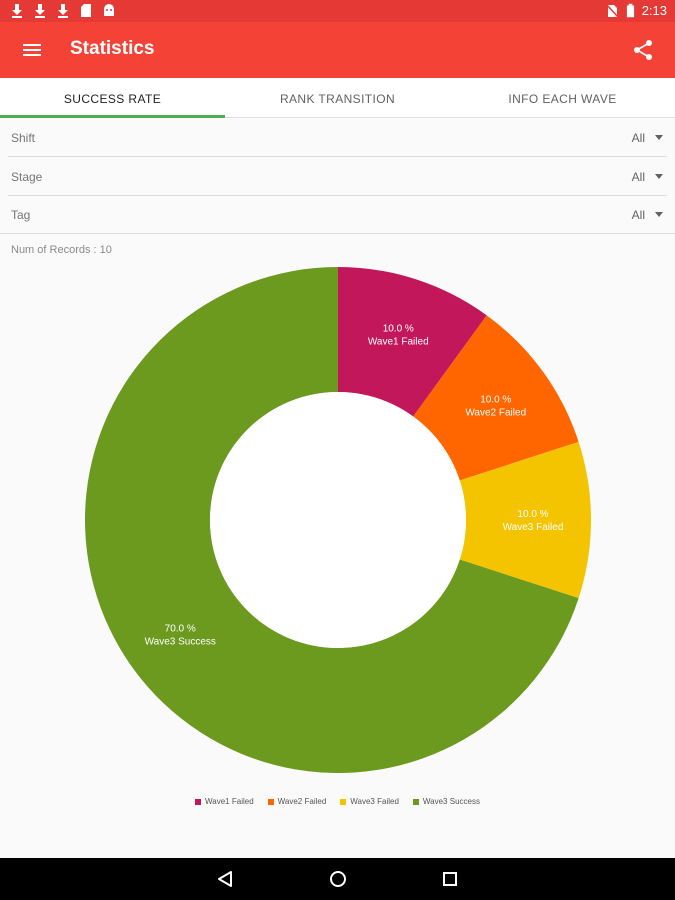 The image size is (675, 900). What do you see at coordinates (180, 629) in the screenshot?
I see `slice-value-label: 70.0 %` at bounding box center [180, 629].